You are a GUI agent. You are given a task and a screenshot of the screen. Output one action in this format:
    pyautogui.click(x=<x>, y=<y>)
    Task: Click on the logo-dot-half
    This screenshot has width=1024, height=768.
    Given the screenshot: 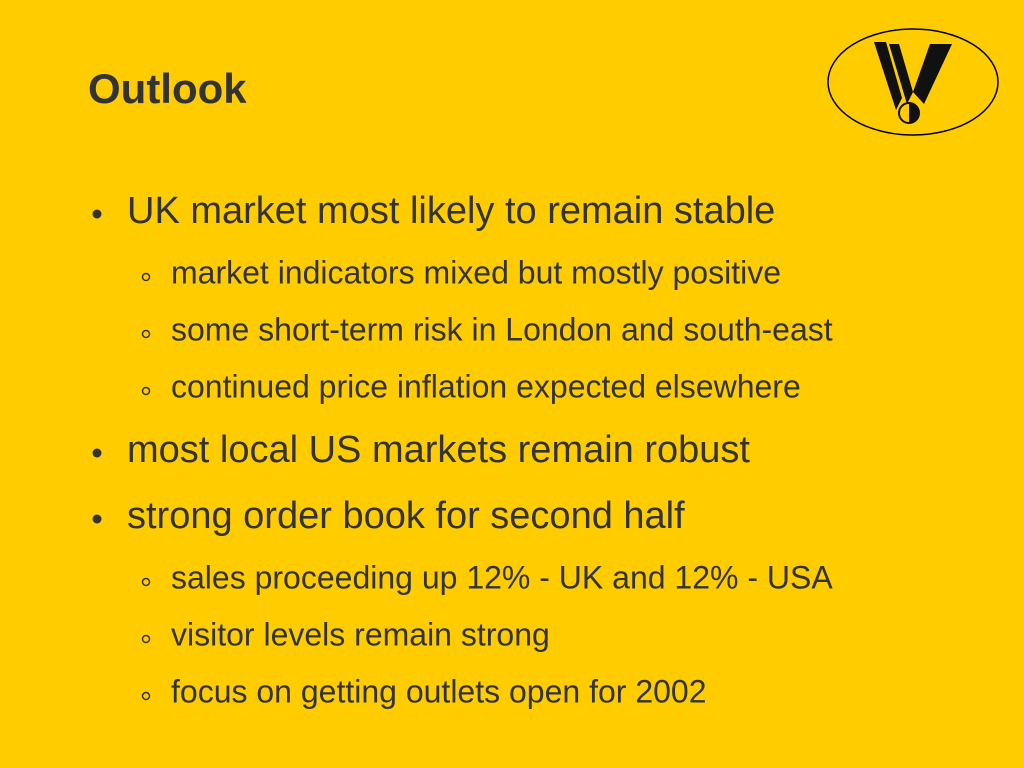 What is the action you would take?
    pyautogui.click(x=914, y=113)
    